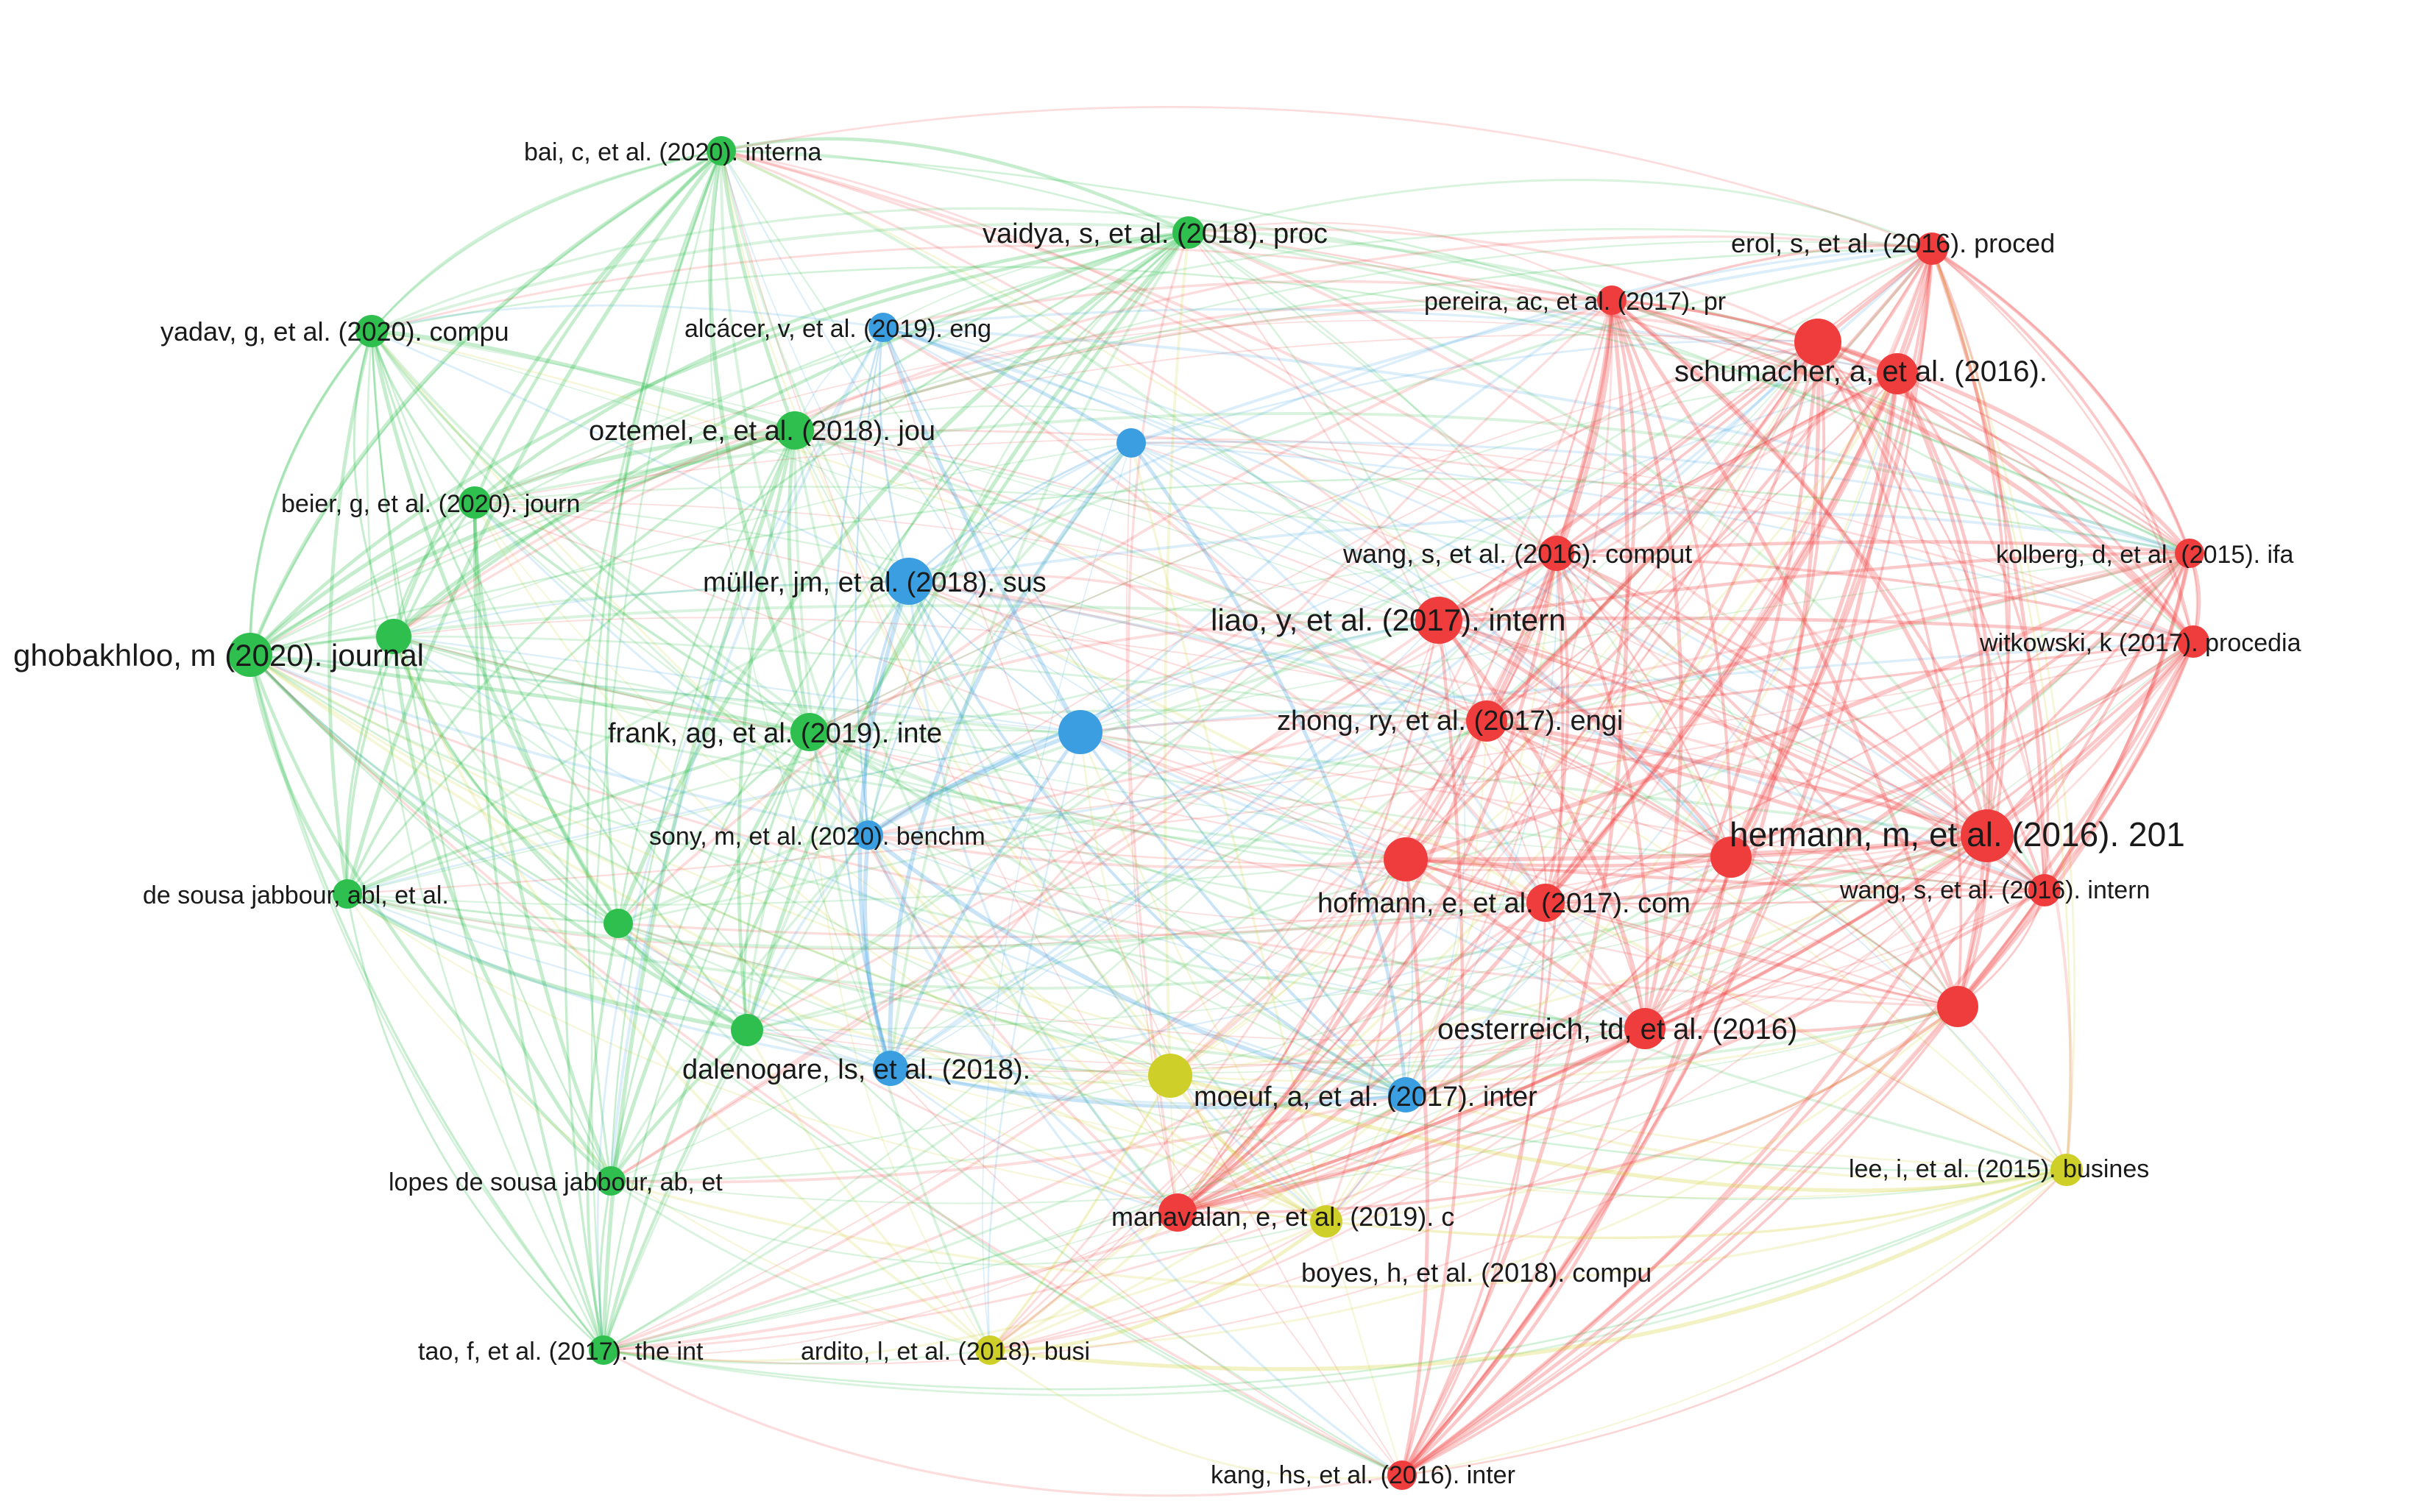 This screenshot has height=1512, width=2414. I want to click on node-erol, so click(1932, 249).